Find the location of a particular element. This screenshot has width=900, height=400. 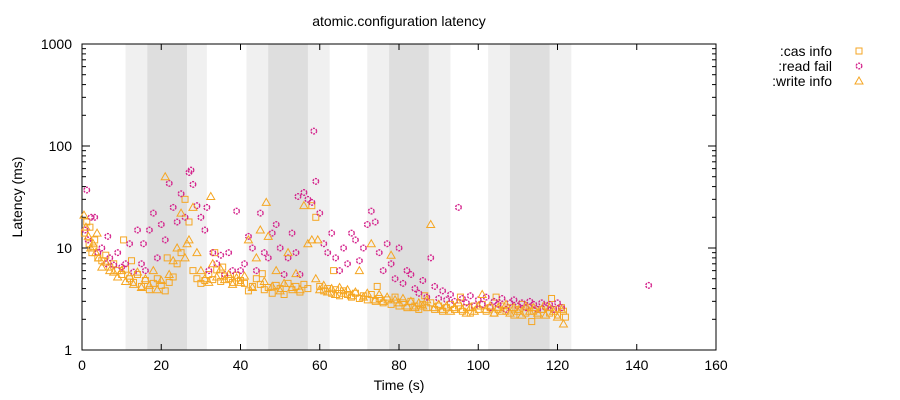

x-tick-label: 120 is located at coordinates (558, 365).